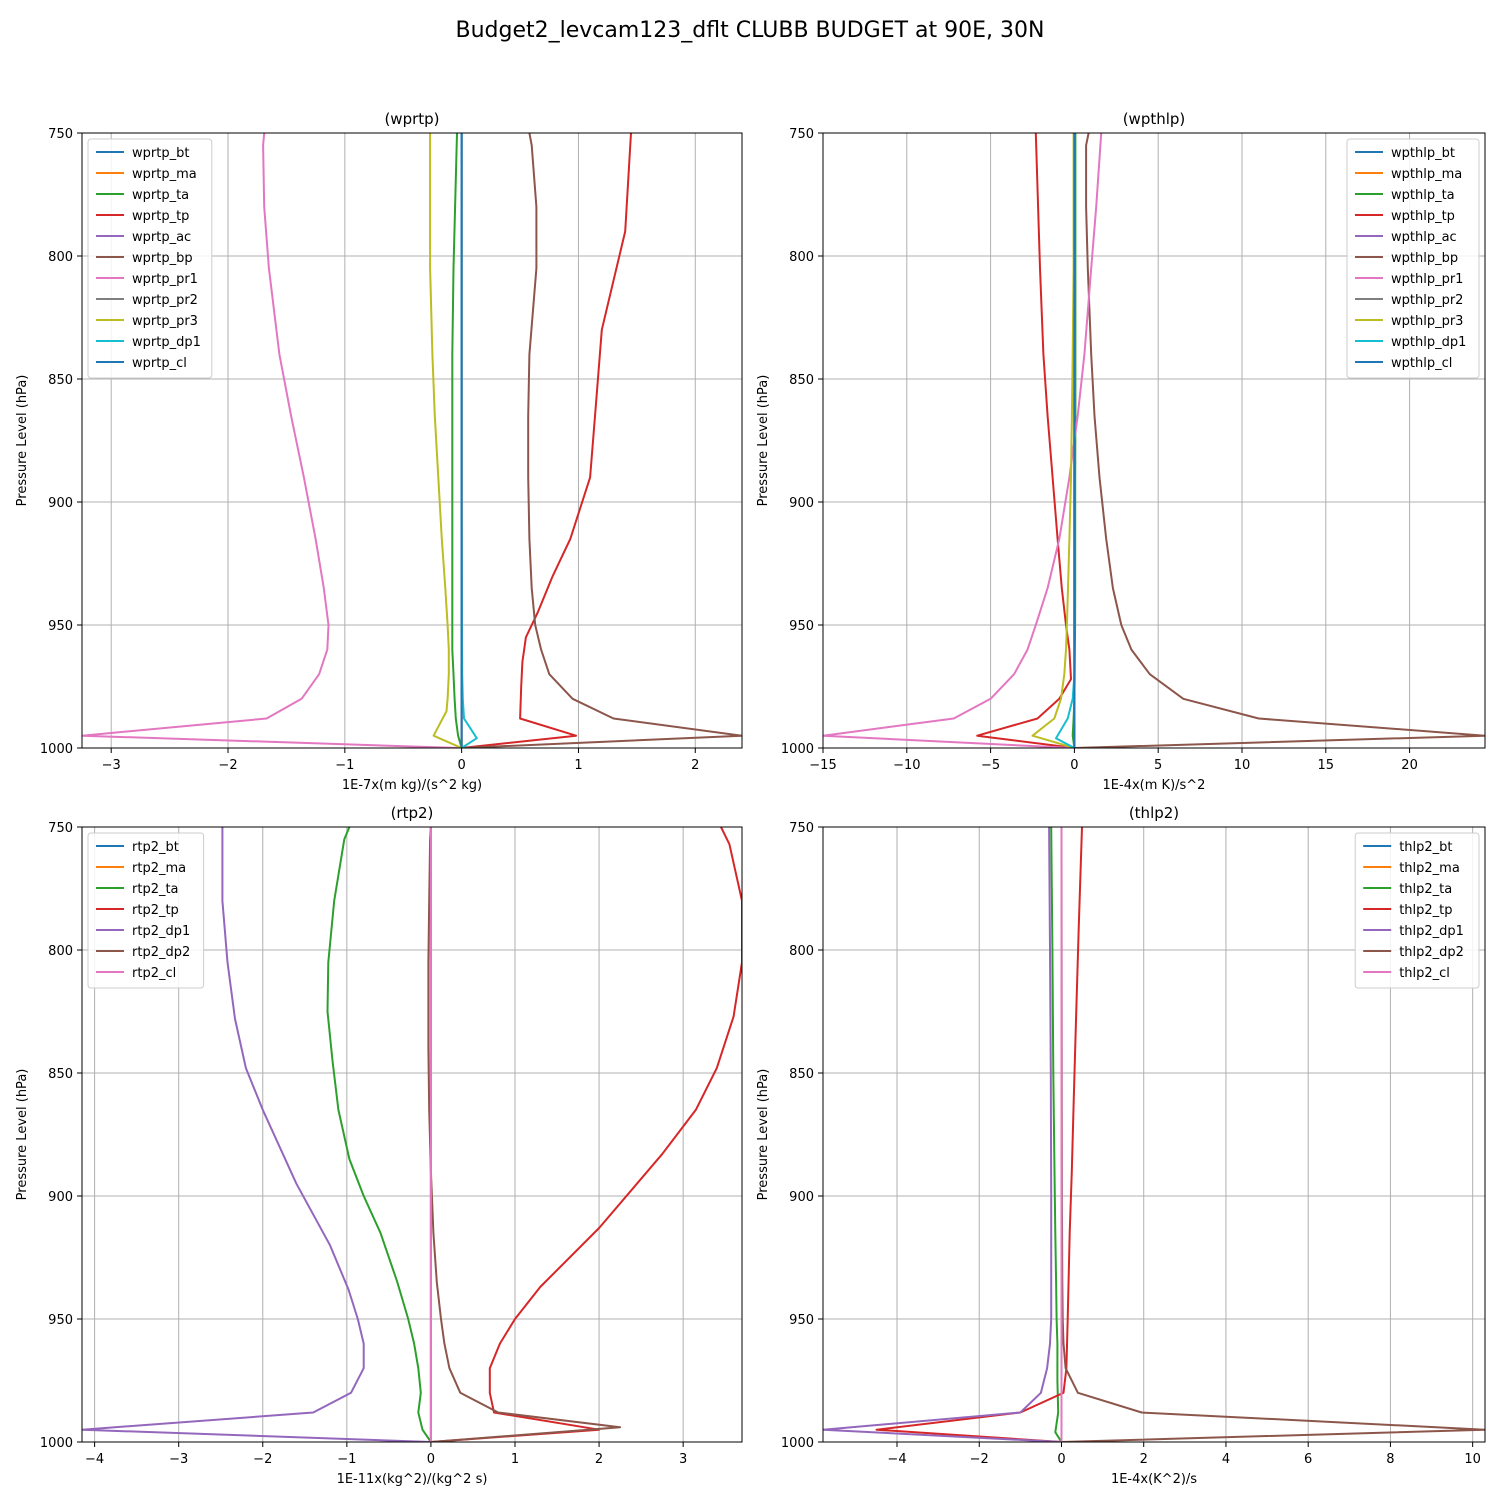 Image resolution: width=1500 pixels, height=1504 pixels. Describe the element at coordinates (1424, 237) in the screenshot. I see `legend-label: wpthlp_ac` at that location.